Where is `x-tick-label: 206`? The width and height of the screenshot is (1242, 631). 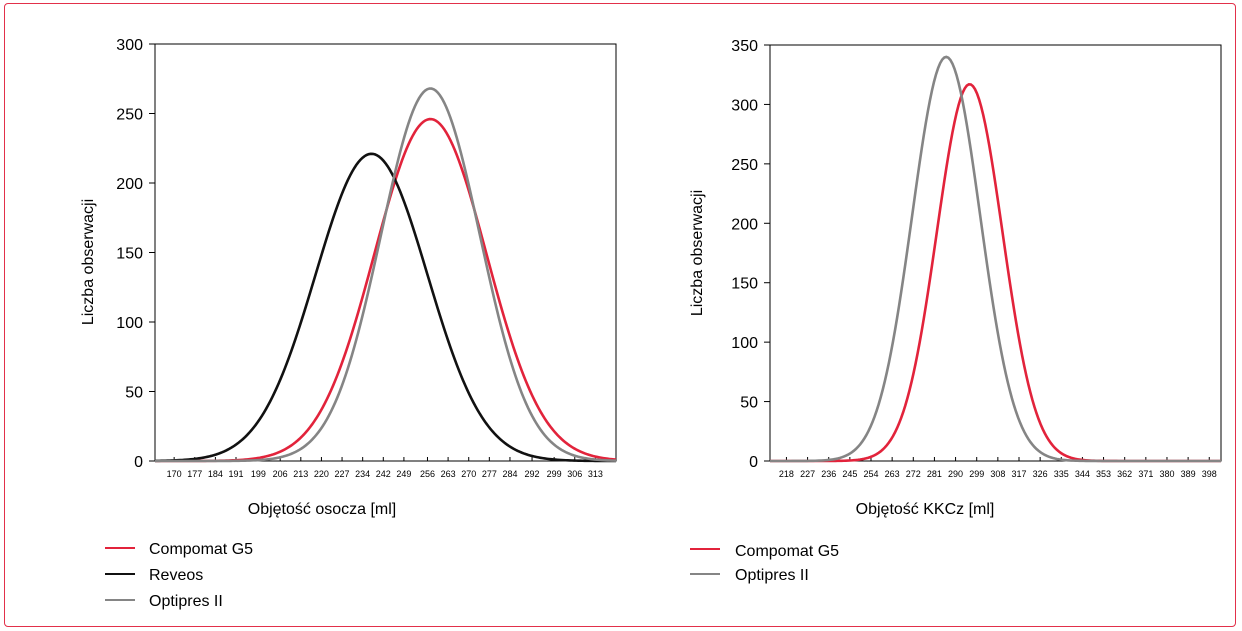
x-tick-label: 206 is located at coordinates (280, 474).